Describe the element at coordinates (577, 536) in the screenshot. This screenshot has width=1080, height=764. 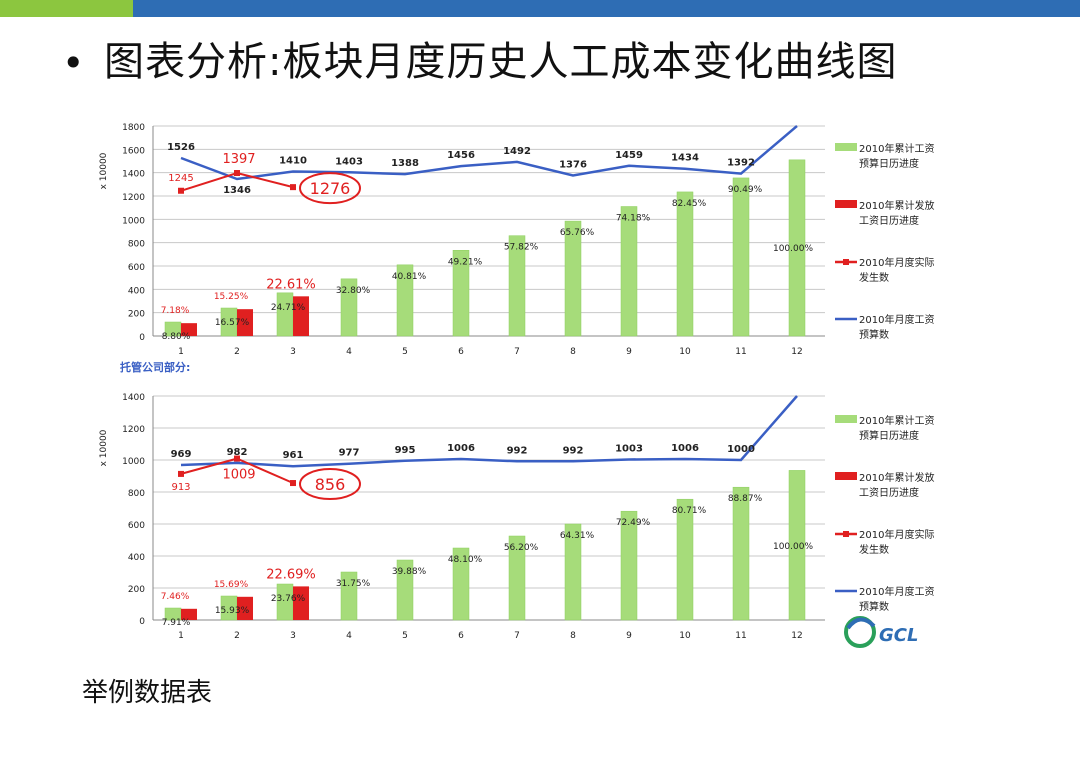
I see `chart2-bar-budget-label: 64.31%` at that location.